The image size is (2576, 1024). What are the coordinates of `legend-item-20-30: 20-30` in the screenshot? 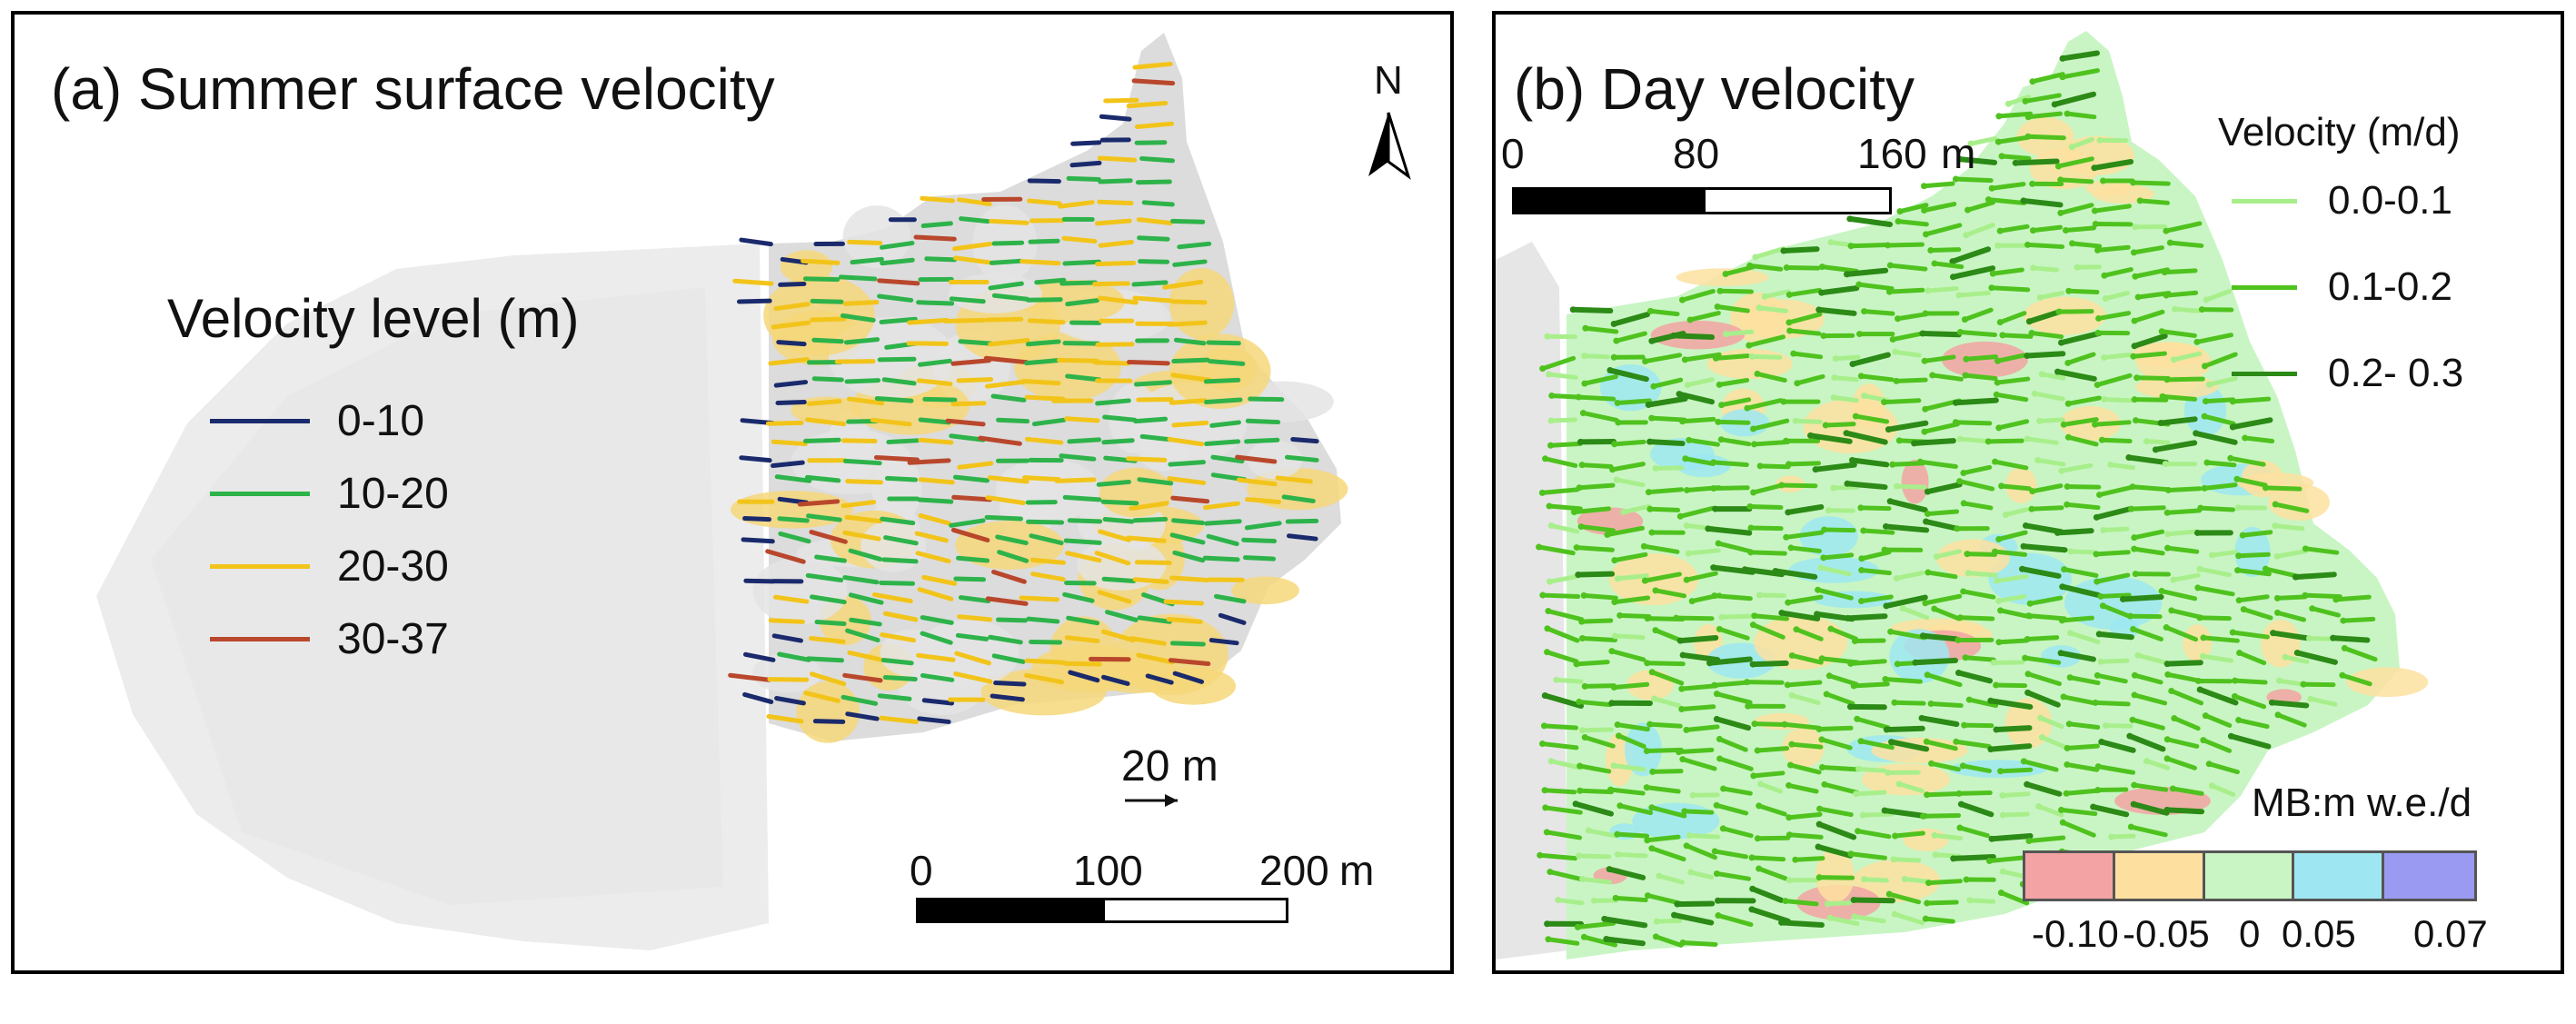 It's located at (330, 567).